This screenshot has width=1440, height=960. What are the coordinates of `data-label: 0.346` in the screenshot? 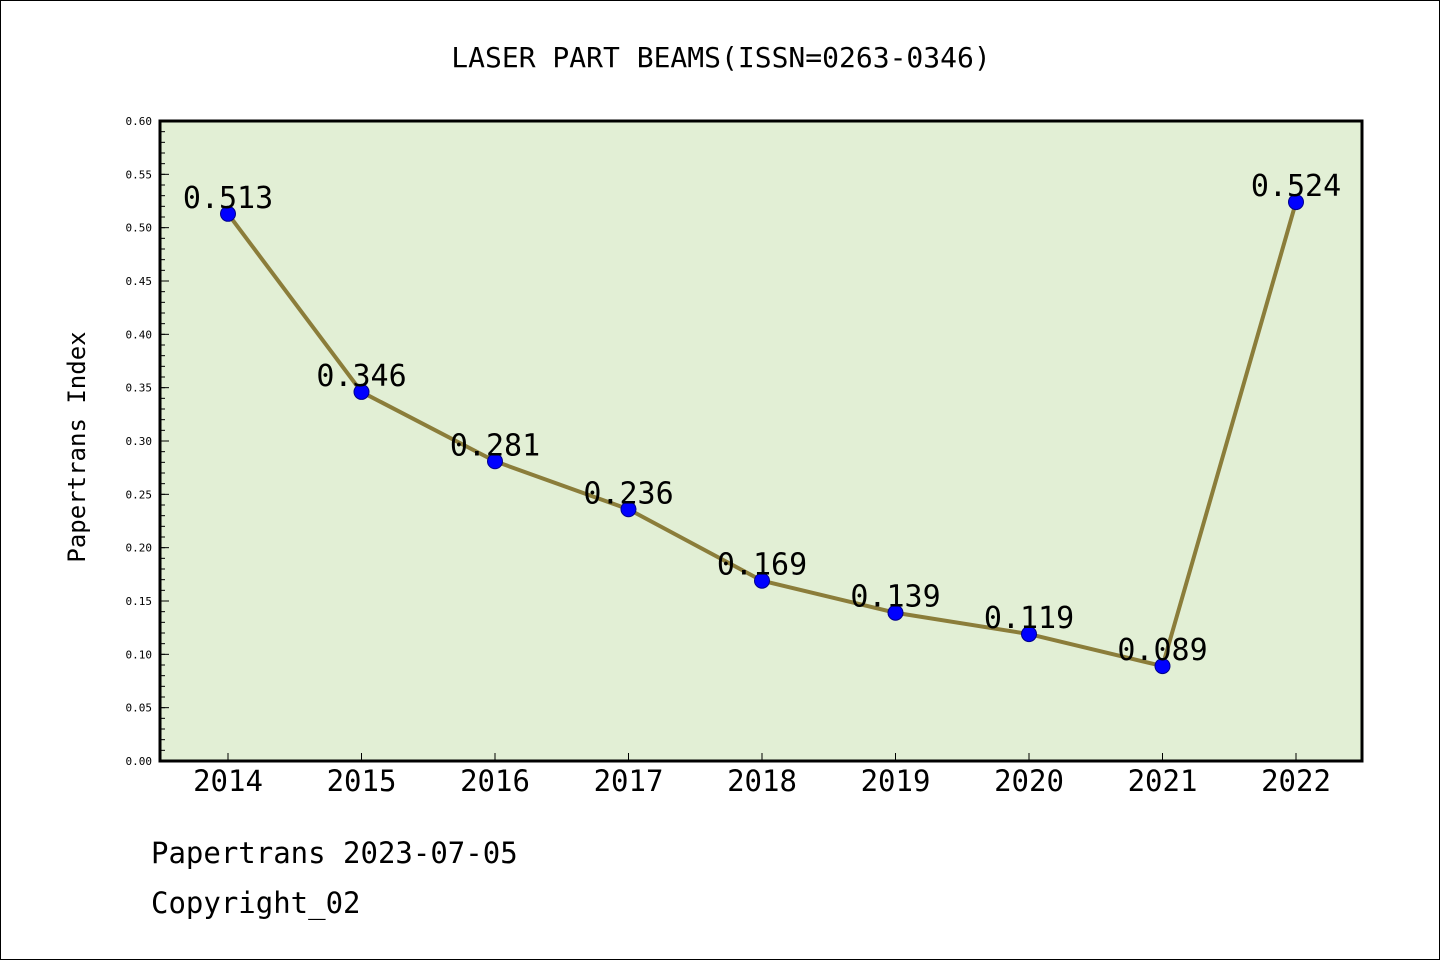 It's located at (361, 376).